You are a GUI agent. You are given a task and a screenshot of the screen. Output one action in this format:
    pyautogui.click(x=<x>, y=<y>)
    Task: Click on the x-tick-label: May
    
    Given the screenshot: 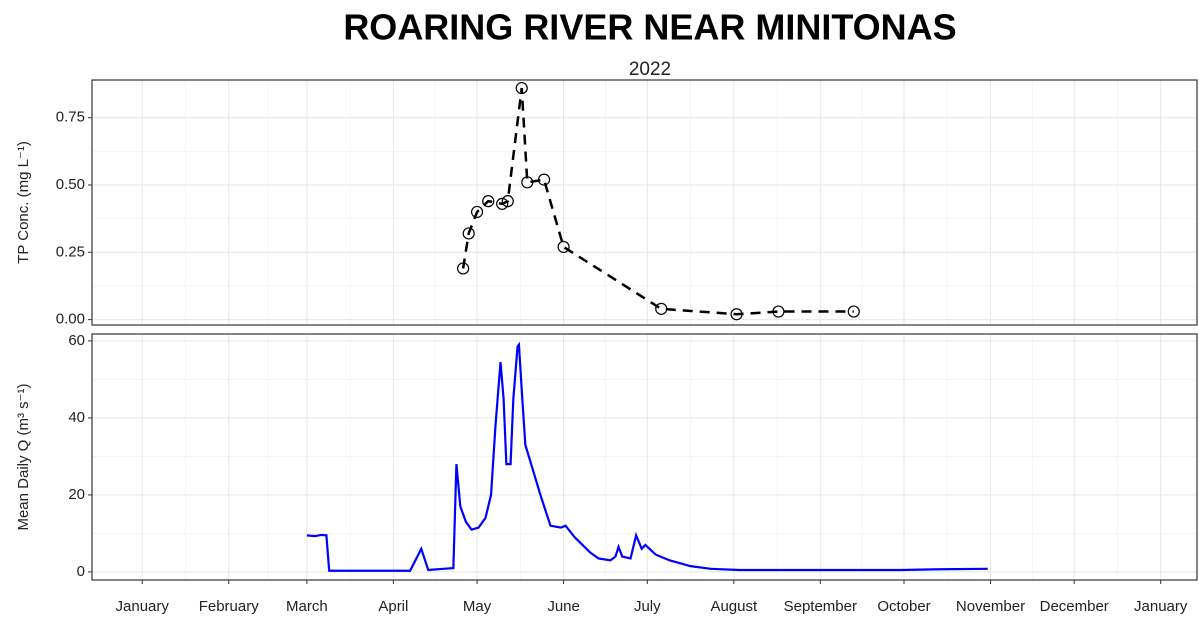 What is the action you would take?
    pyautogui.click(x=477, y=606)
    